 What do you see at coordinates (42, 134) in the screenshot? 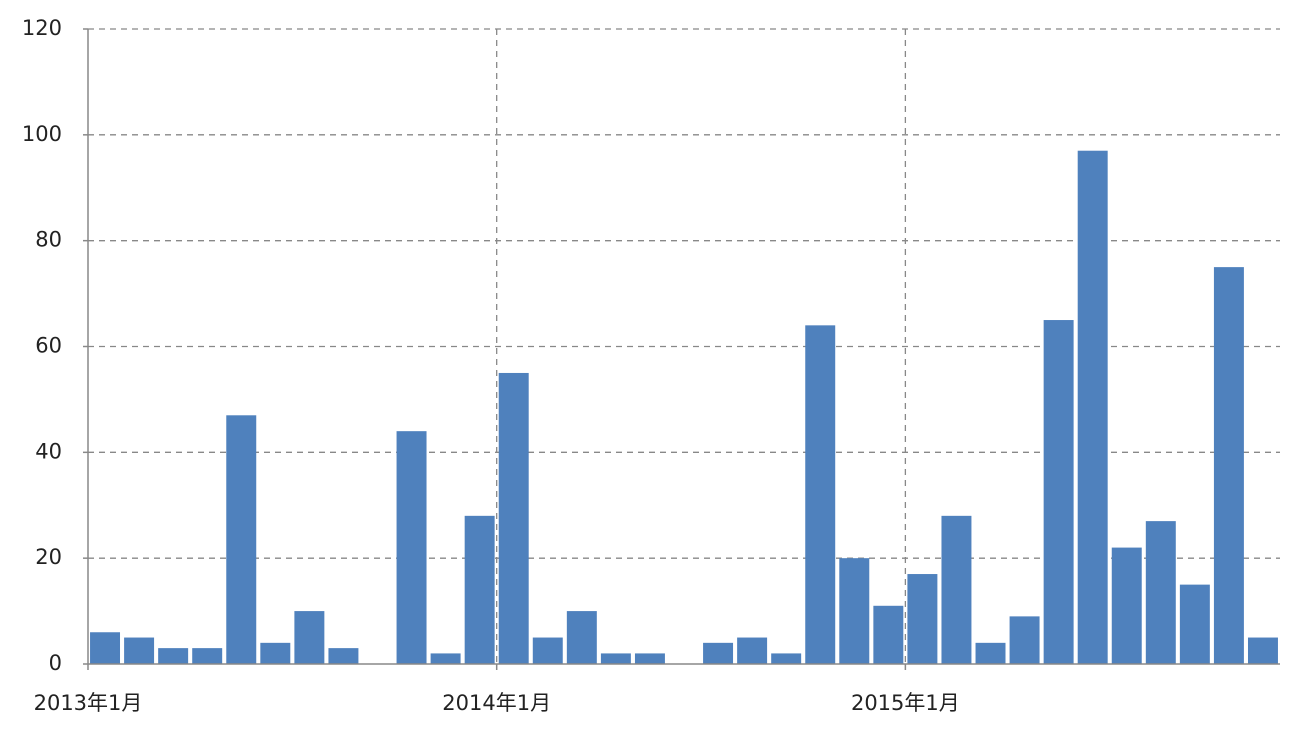
I see `y-tick-label: 100` at bounding box center [42, 134].